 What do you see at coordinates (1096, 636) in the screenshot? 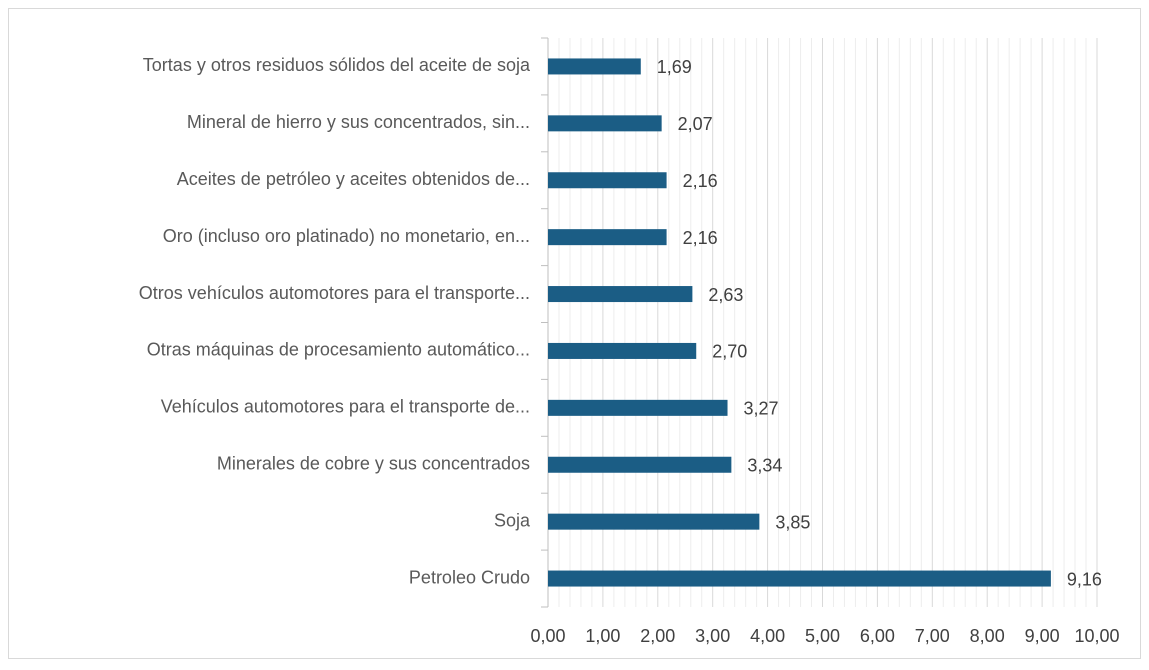
I see `x-tick-label: 10,00` at bounding box center [1096, 636].